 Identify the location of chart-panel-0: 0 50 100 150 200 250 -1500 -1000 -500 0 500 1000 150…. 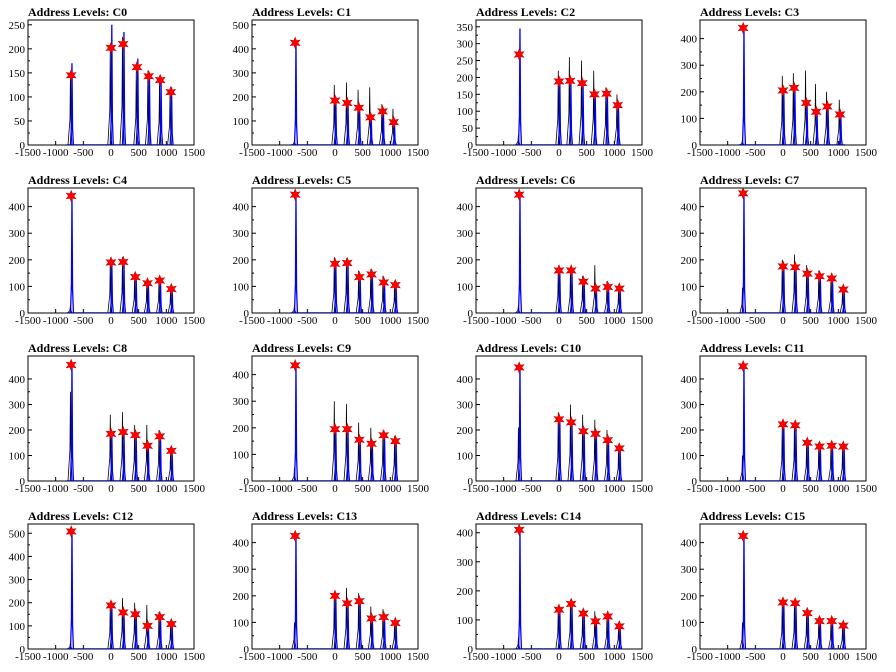
(112, 84).